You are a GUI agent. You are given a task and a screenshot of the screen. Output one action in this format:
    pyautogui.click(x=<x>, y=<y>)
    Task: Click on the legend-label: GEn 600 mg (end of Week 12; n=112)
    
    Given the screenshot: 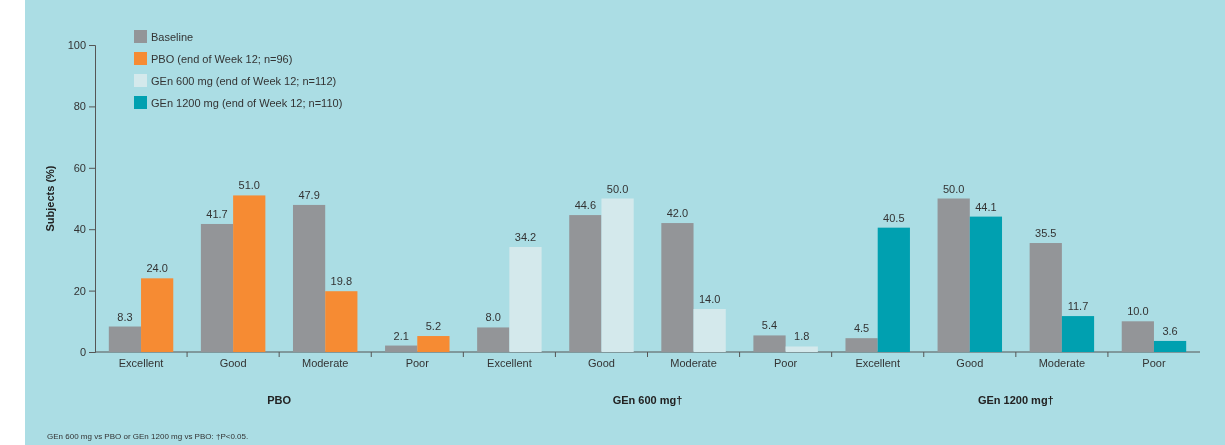 What is the action you would take?
    pyautogui.click(x=244, y=81)
    